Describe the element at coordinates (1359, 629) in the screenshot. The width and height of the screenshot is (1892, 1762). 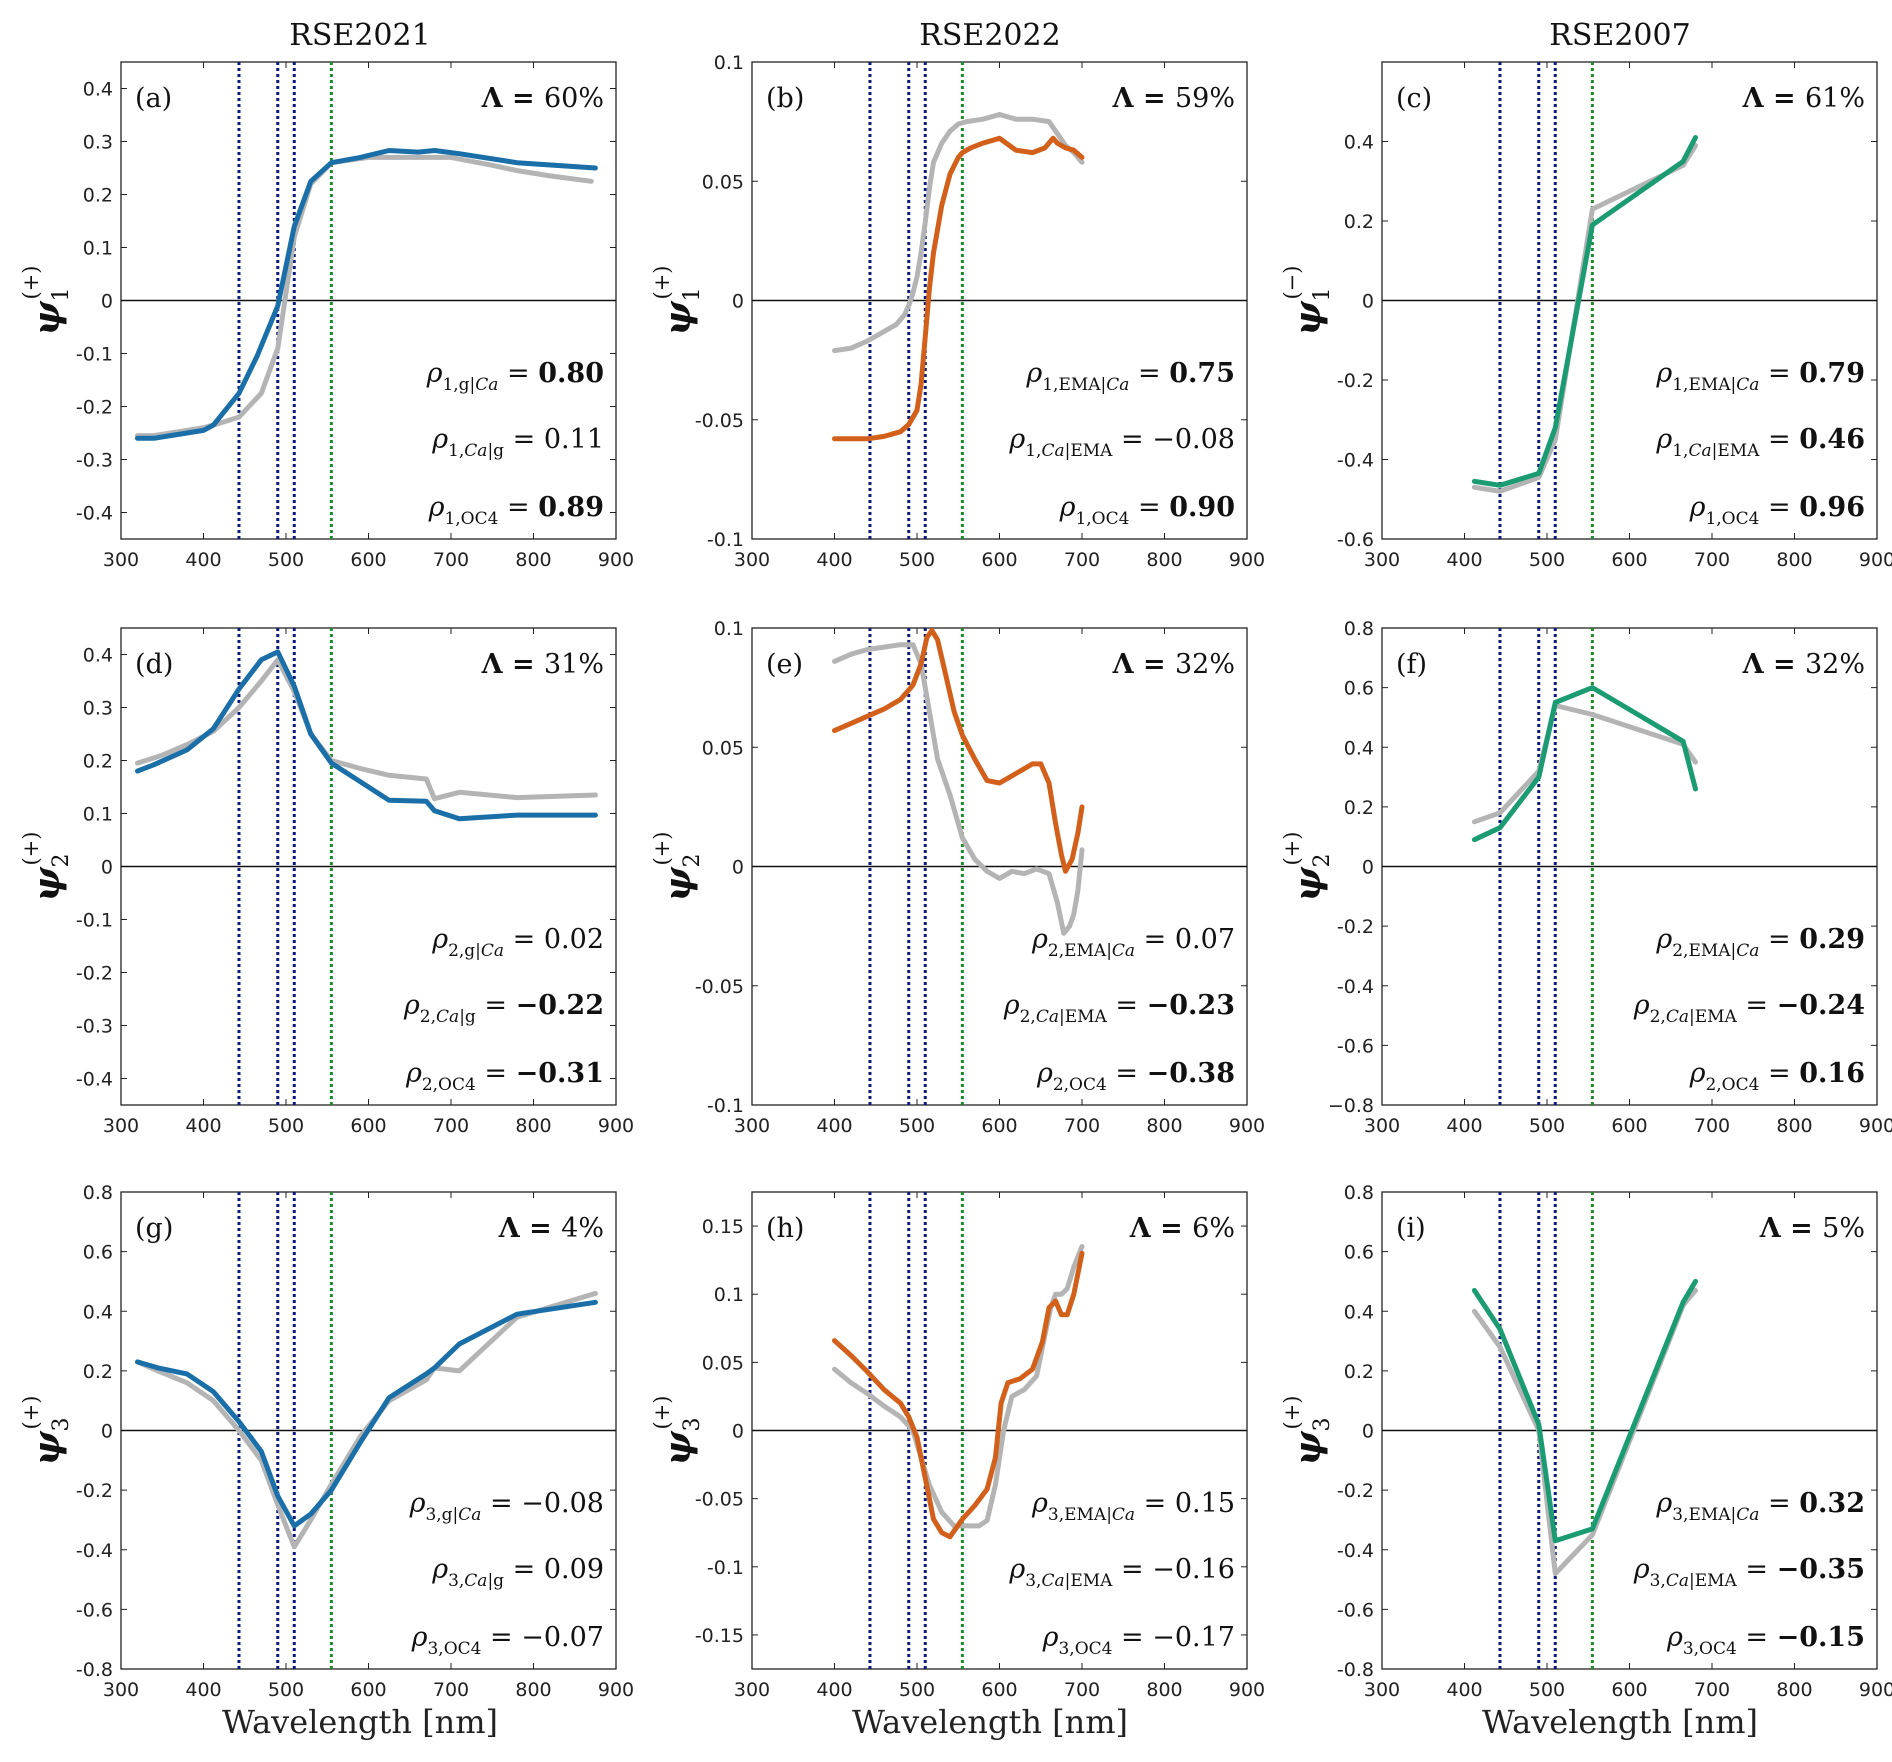
I see `y-tick-label: 0.8` at that location.